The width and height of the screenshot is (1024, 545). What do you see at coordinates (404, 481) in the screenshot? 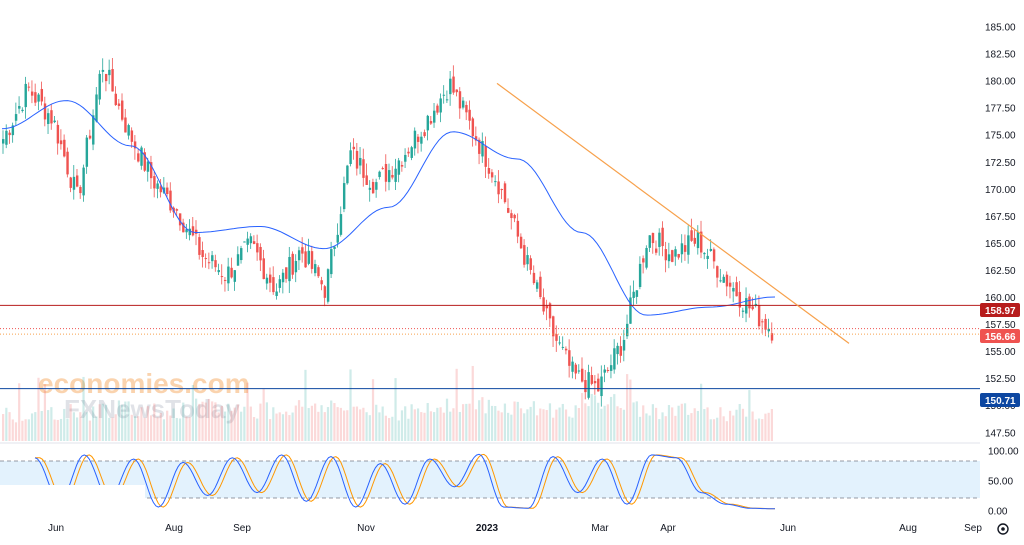
I see `stochastic-k-line` at bounding box center [404, 481].